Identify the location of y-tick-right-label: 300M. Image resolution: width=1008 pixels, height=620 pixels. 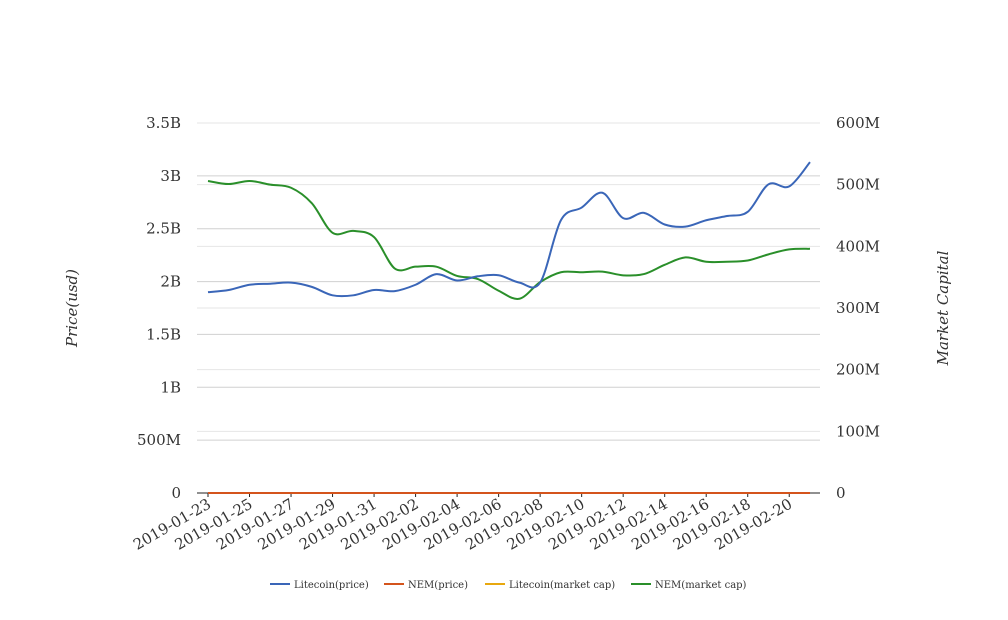
(858, 308).